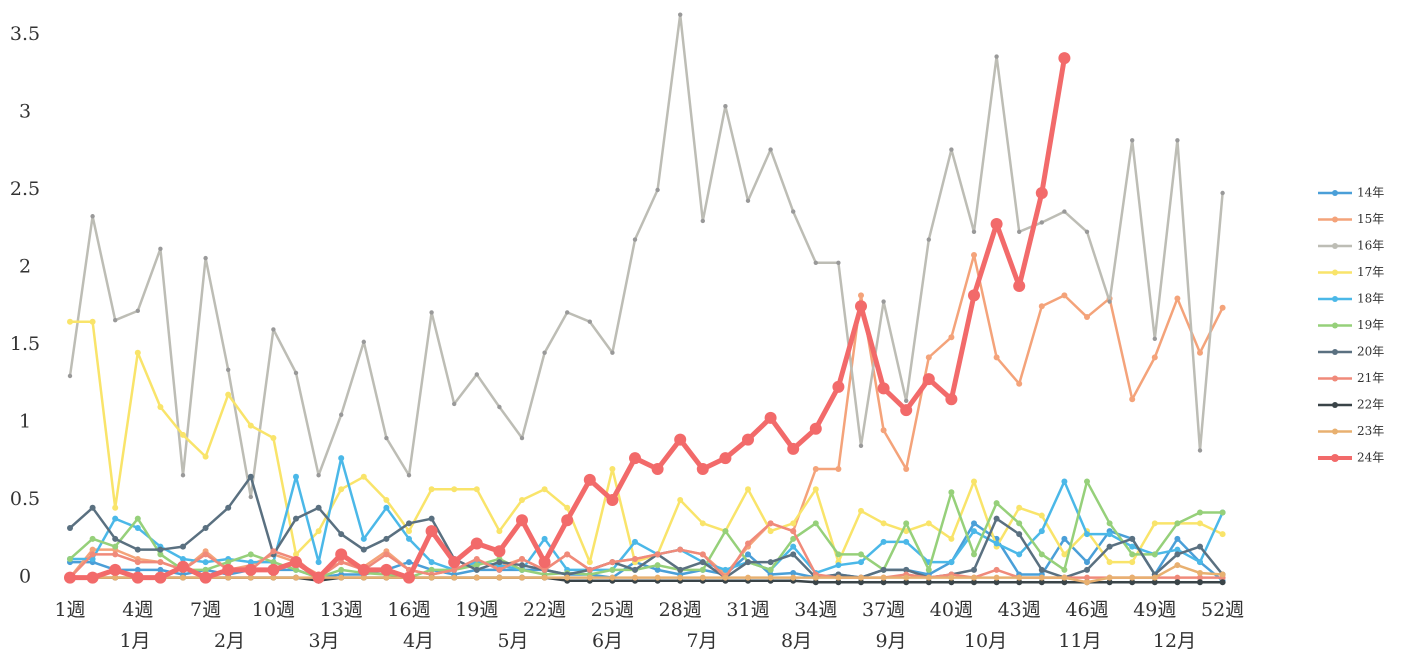 The width and height of the screenshot is (1402, 660). What do you see at coordinates (69, 610) in the screenshot?
I see `x-tick-label: 1週` at bounding box center [69, 610].